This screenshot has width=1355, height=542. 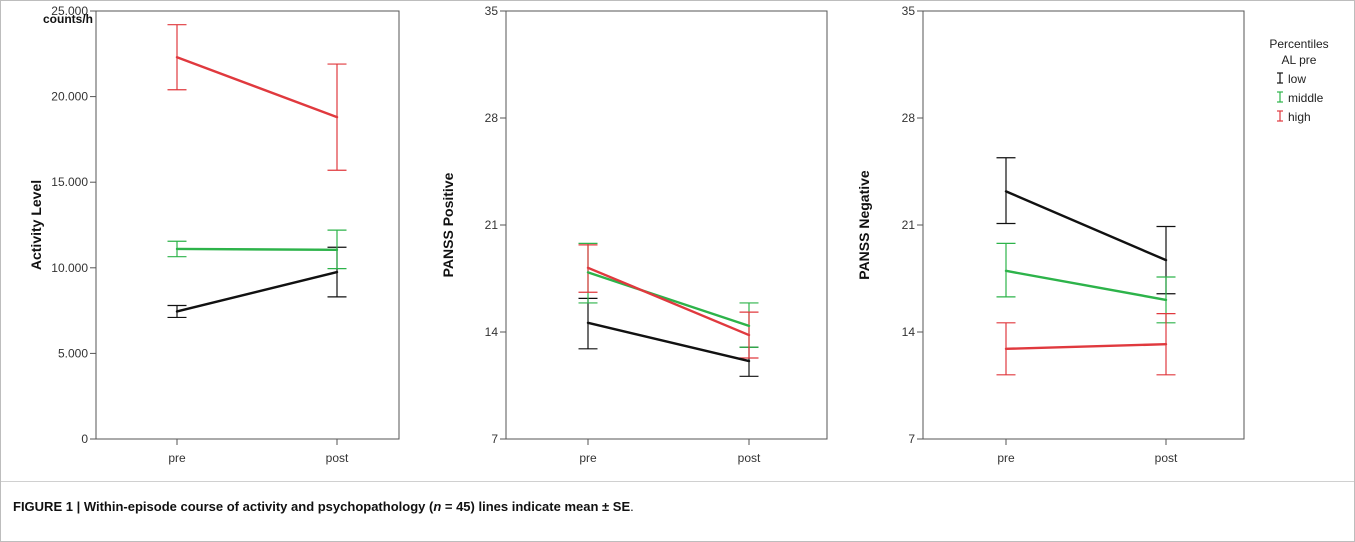 What do you see at coordinates (1299, 60) in the screenshot?
I see `legend-title-line2: AL pre` at bounding box center [1299, 60].